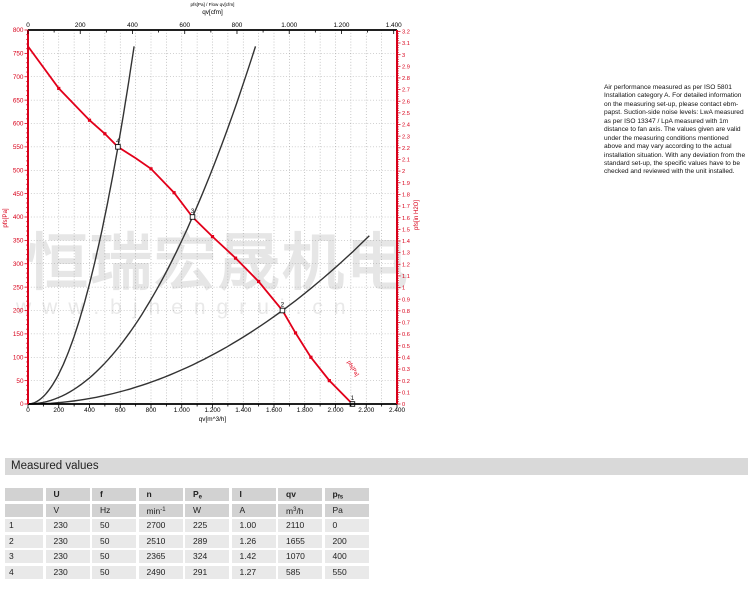 The image size is (750, 600). Describe the element at coordinates (18, 170) in the screenshot. I see `svg-text: 500` at that location.